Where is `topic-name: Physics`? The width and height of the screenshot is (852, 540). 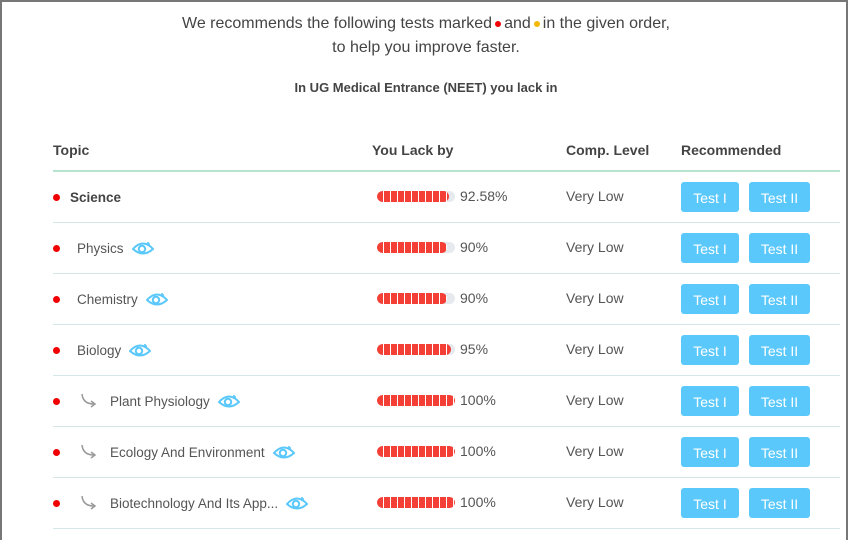 topic-name: Physics is located at coordinates (100, 248).